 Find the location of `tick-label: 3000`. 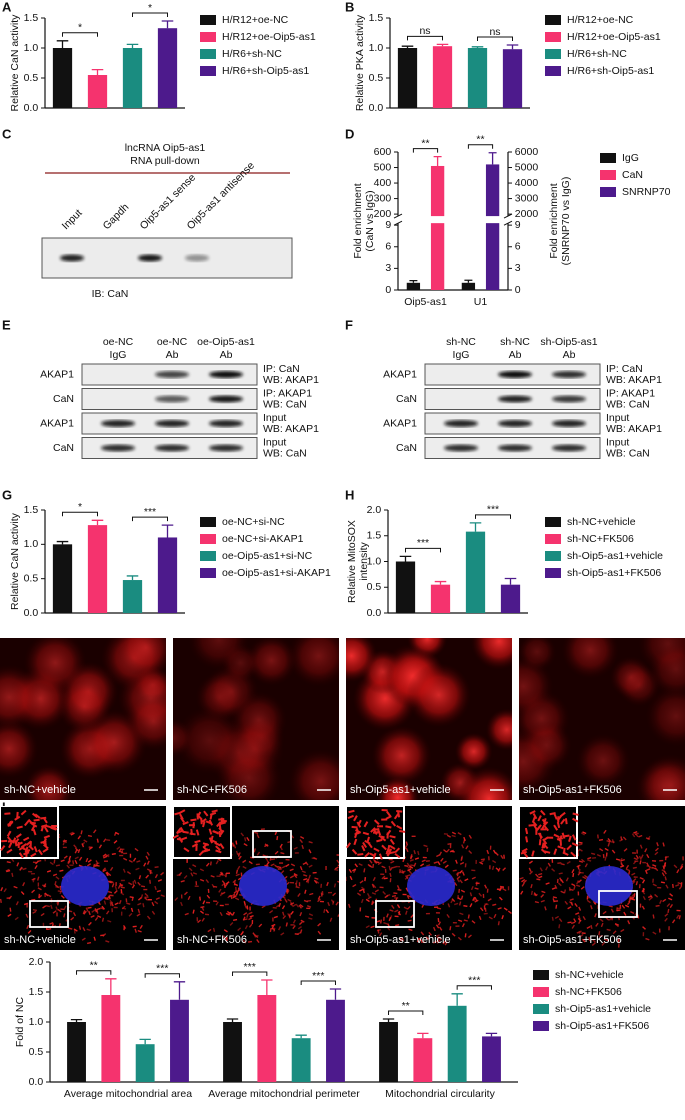

tick-label: 3000 is located at coordinates (527, 198).